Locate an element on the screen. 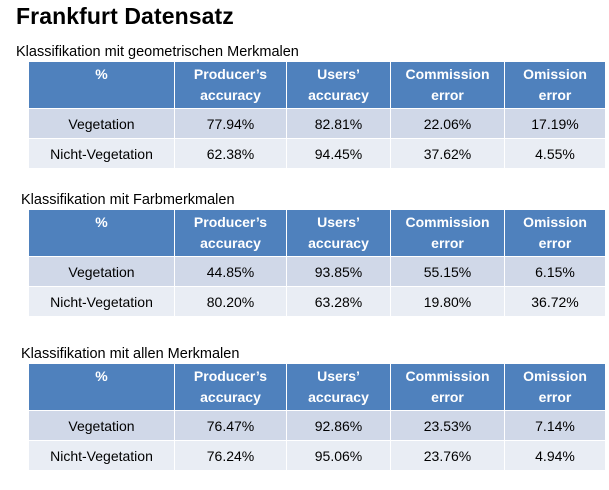 The width and height of the screenshot is (609, 490). commission-error-cell: 23.53% is located at coordinates (447, 425).